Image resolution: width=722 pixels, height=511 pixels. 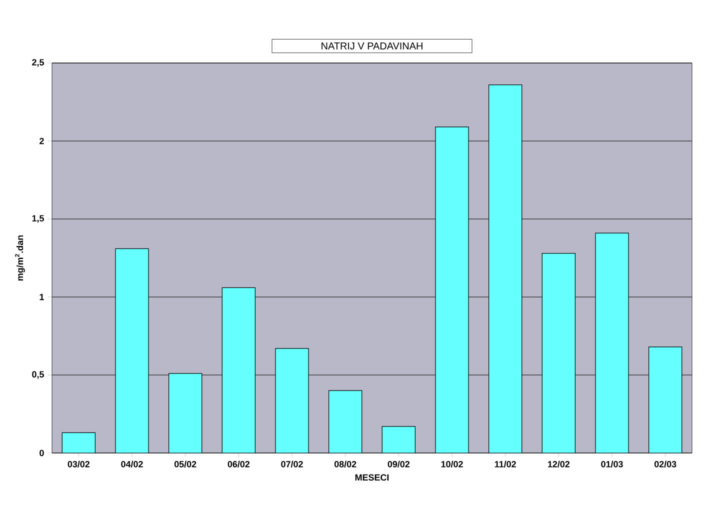 What do you see at coordinates (38, 219) in the screenshot?
I see `y-tick-label: 1,5` at bounding box center [38, 219].